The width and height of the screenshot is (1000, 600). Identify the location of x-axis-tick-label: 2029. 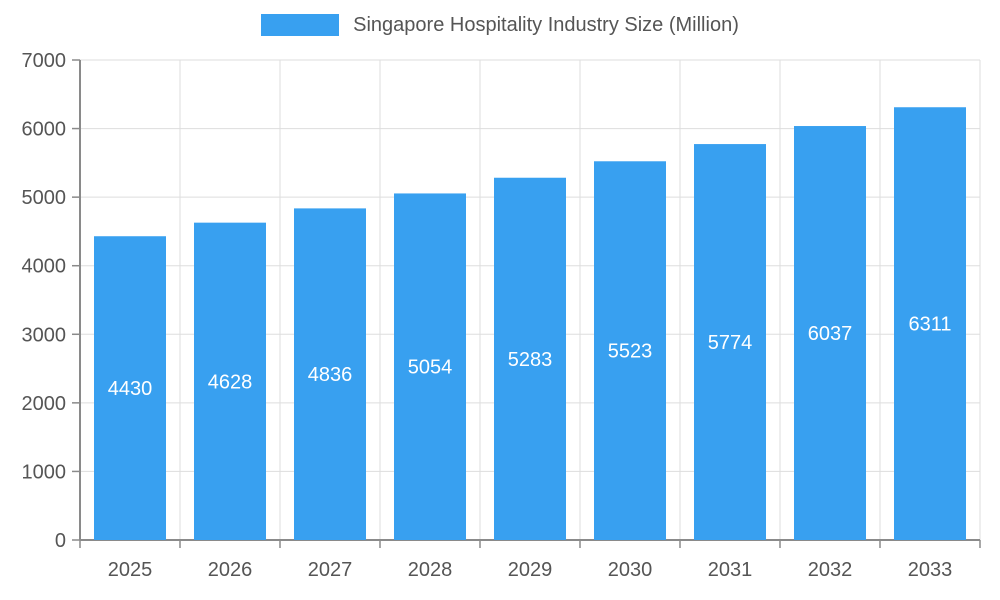
(530, 570).